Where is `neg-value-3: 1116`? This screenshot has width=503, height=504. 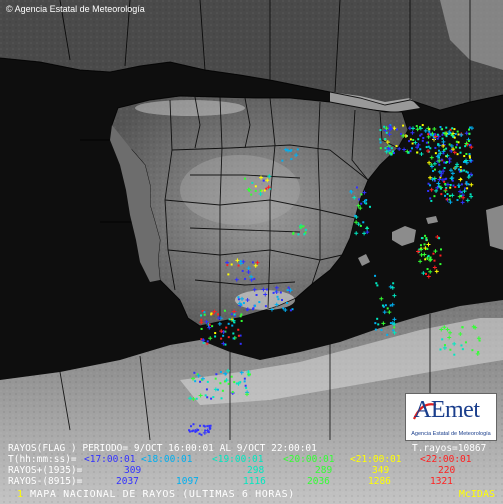 neg-value-3: 1116 is located at coordinates (254, 481).